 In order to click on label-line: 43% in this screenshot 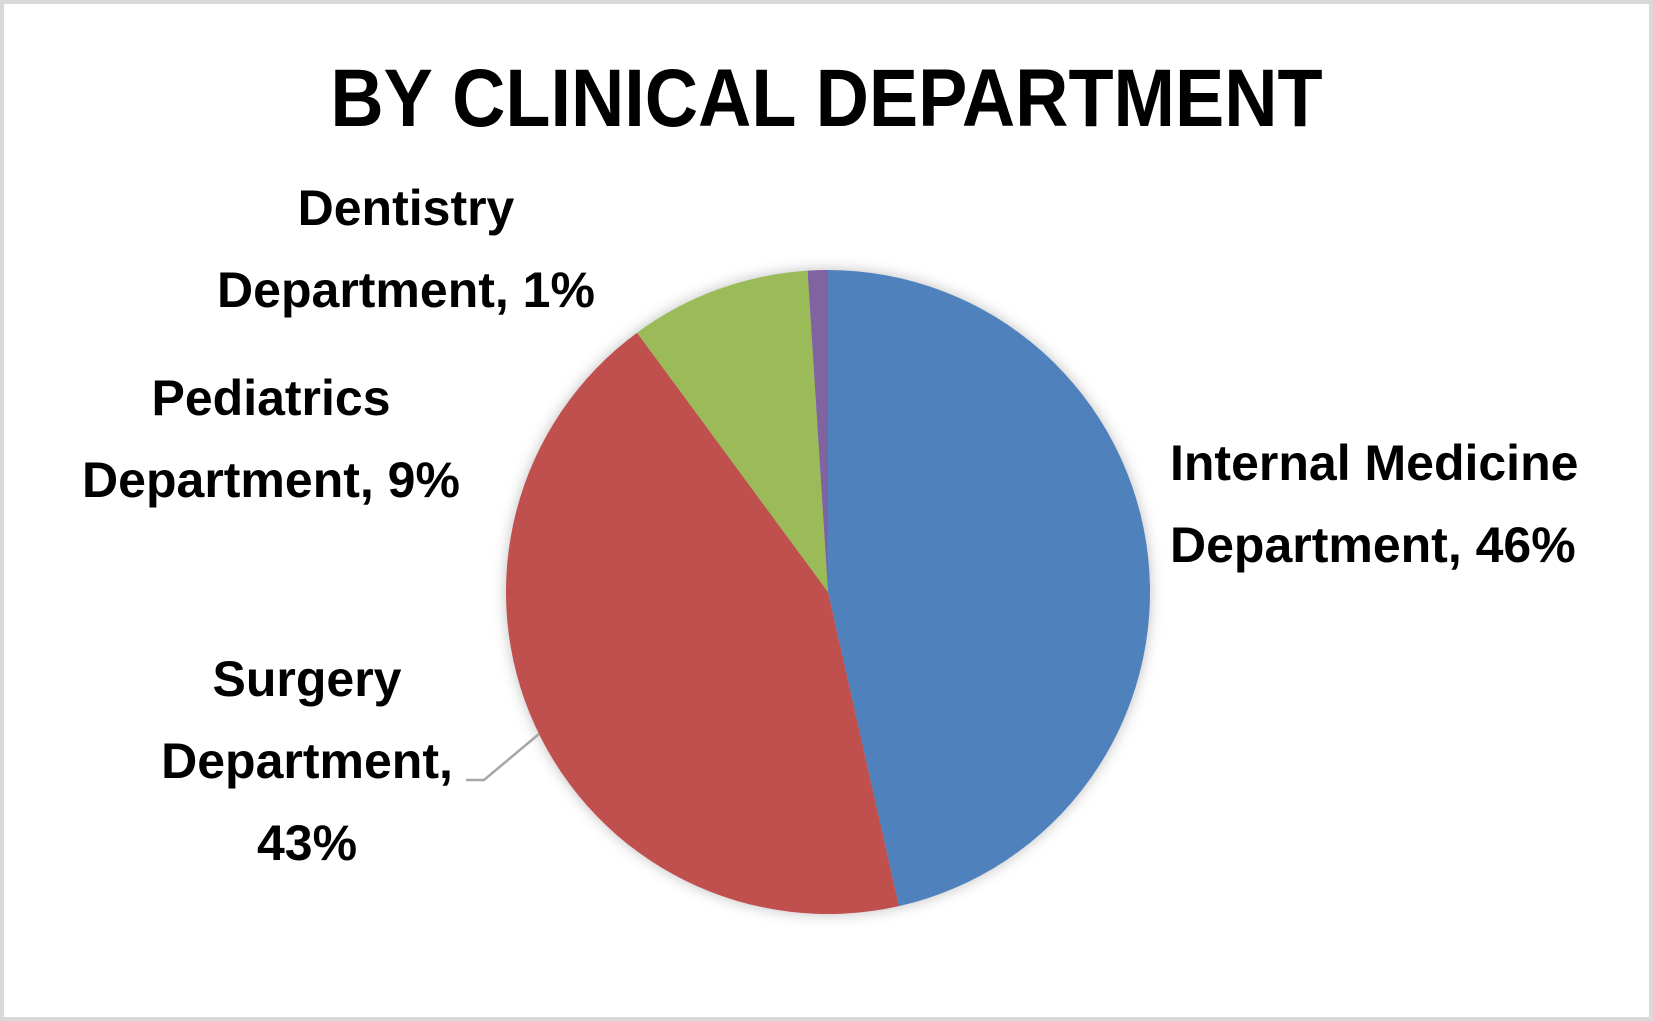, I will do `click(307, 843)`.